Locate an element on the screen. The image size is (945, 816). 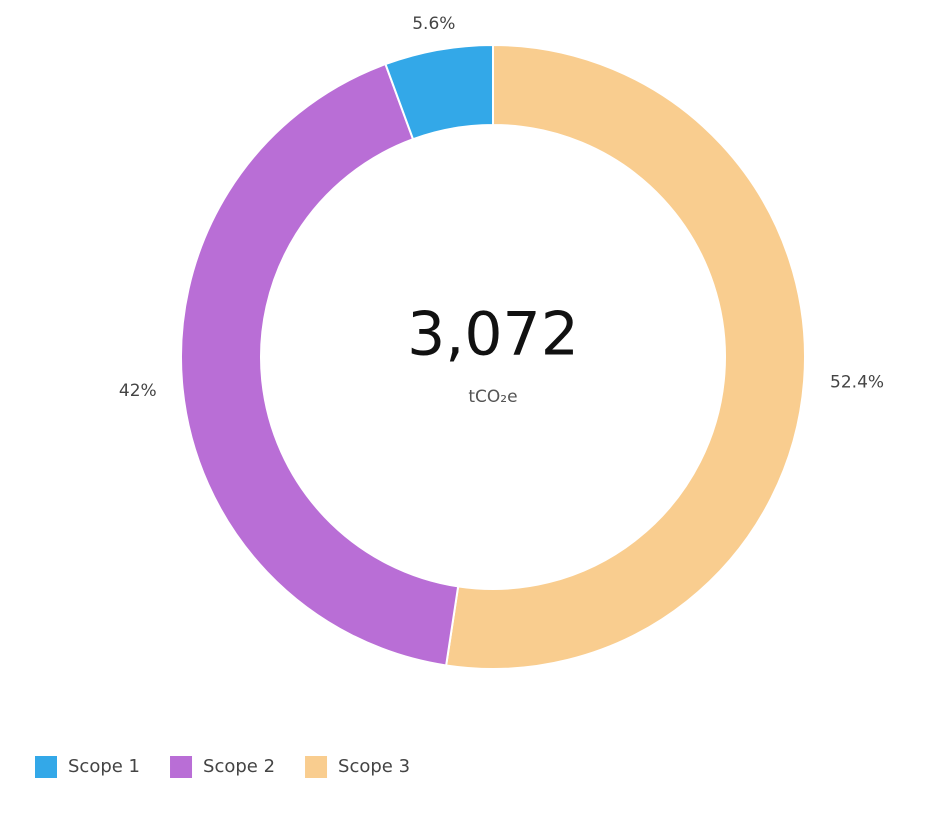
data-label: 52.4% is located at coordinates (857, 382).